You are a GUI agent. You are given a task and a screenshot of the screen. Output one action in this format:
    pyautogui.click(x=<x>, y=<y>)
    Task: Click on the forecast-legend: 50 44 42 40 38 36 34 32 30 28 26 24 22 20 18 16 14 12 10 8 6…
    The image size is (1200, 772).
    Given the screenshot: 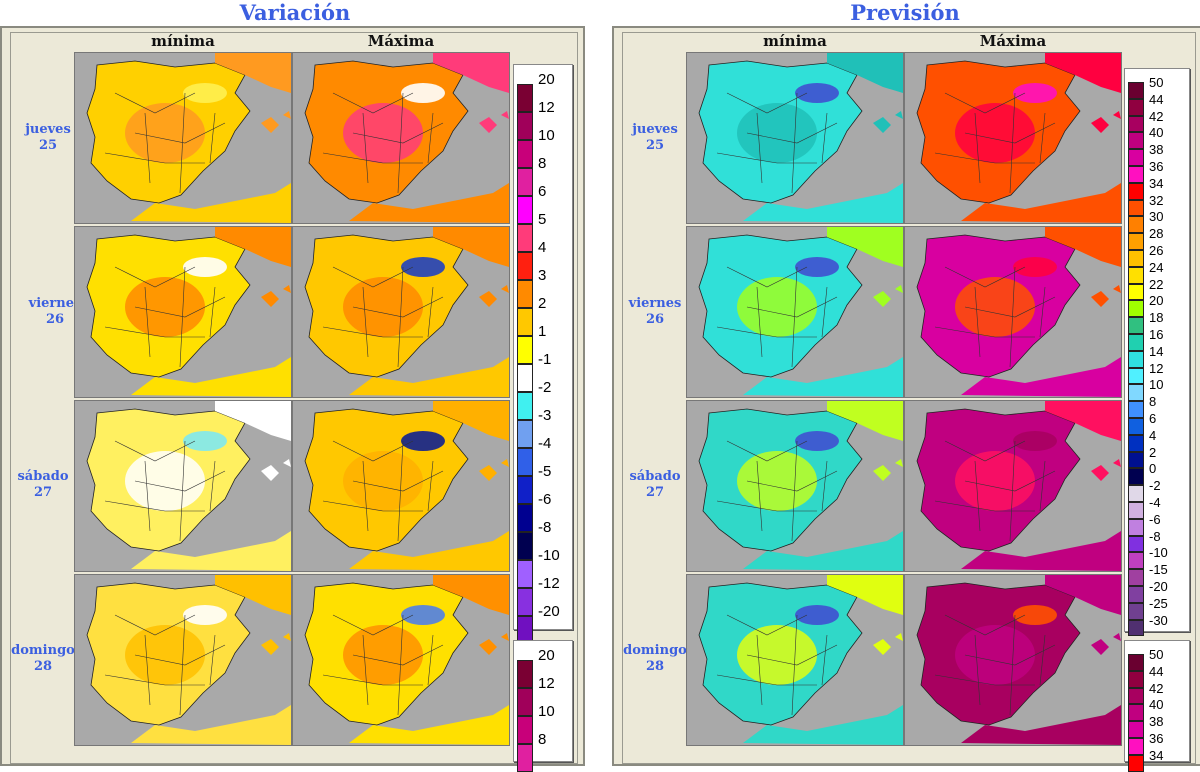 What is the action you would take?
    pyautogui.click(x=1157, y=352)
    